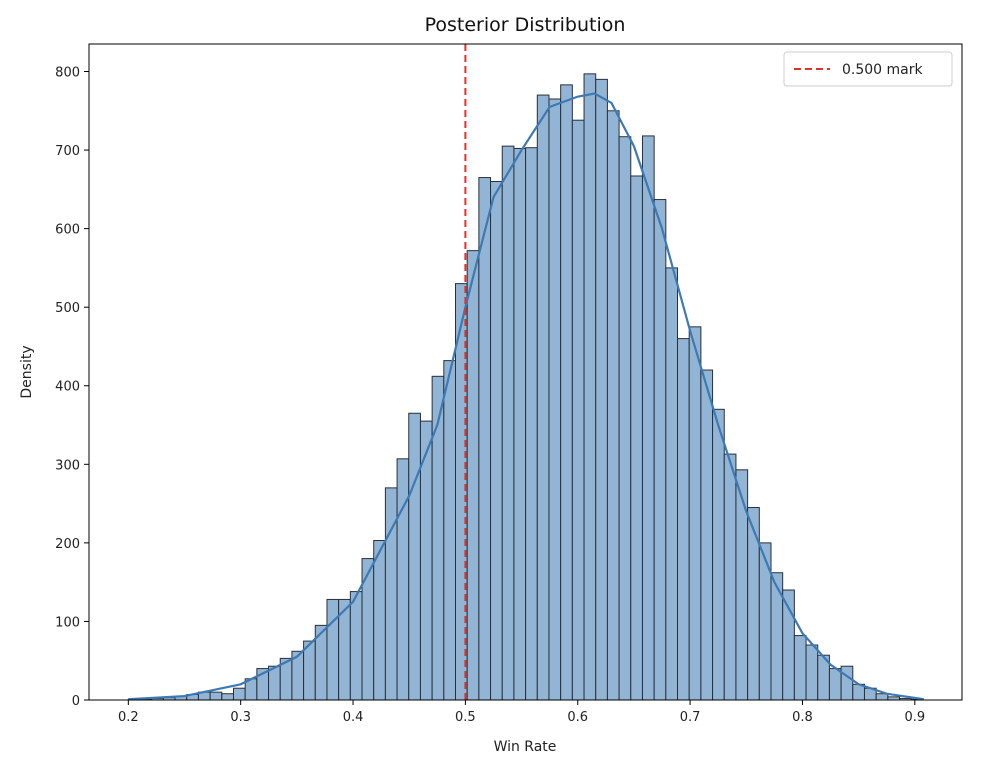 Image resolution: width=1000 pixels, height=771 pixels. I want to click on x-tick-label: 0.6, so click(577, 717).